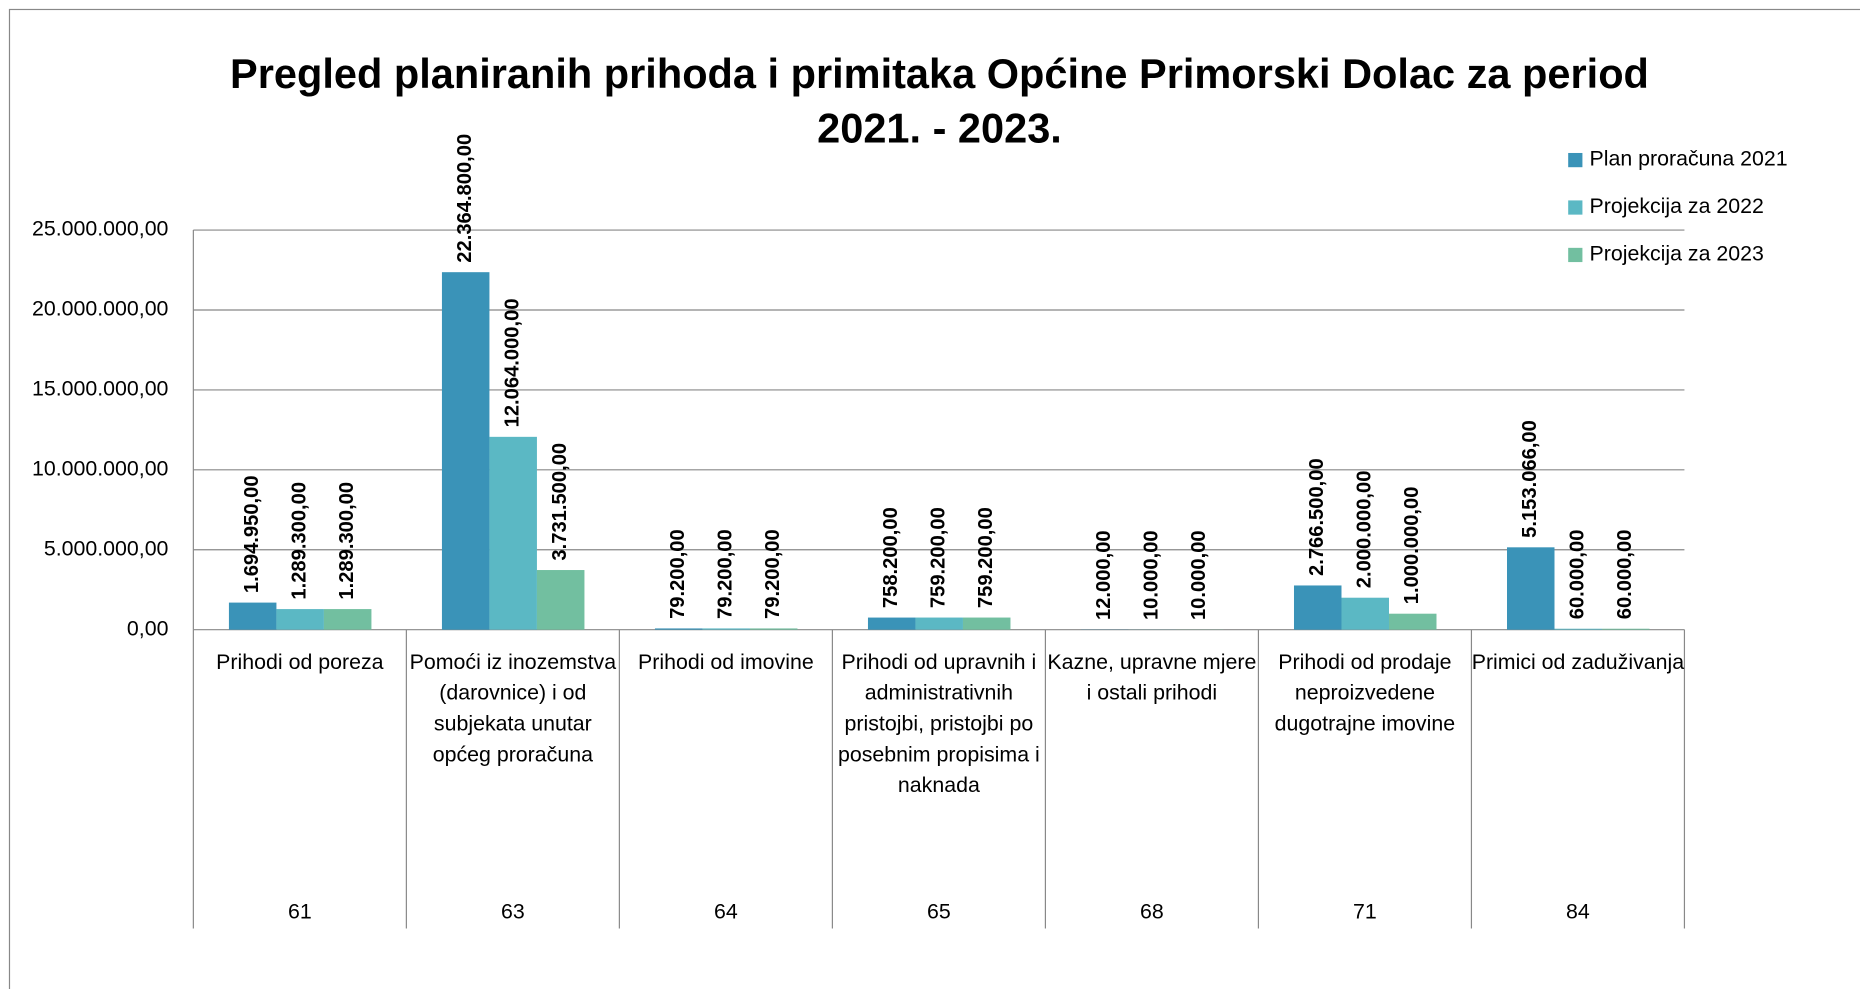 This screenshot has height=989, width=1860. I want to click on value-label: 12.064.000,00, so click(513, 362).